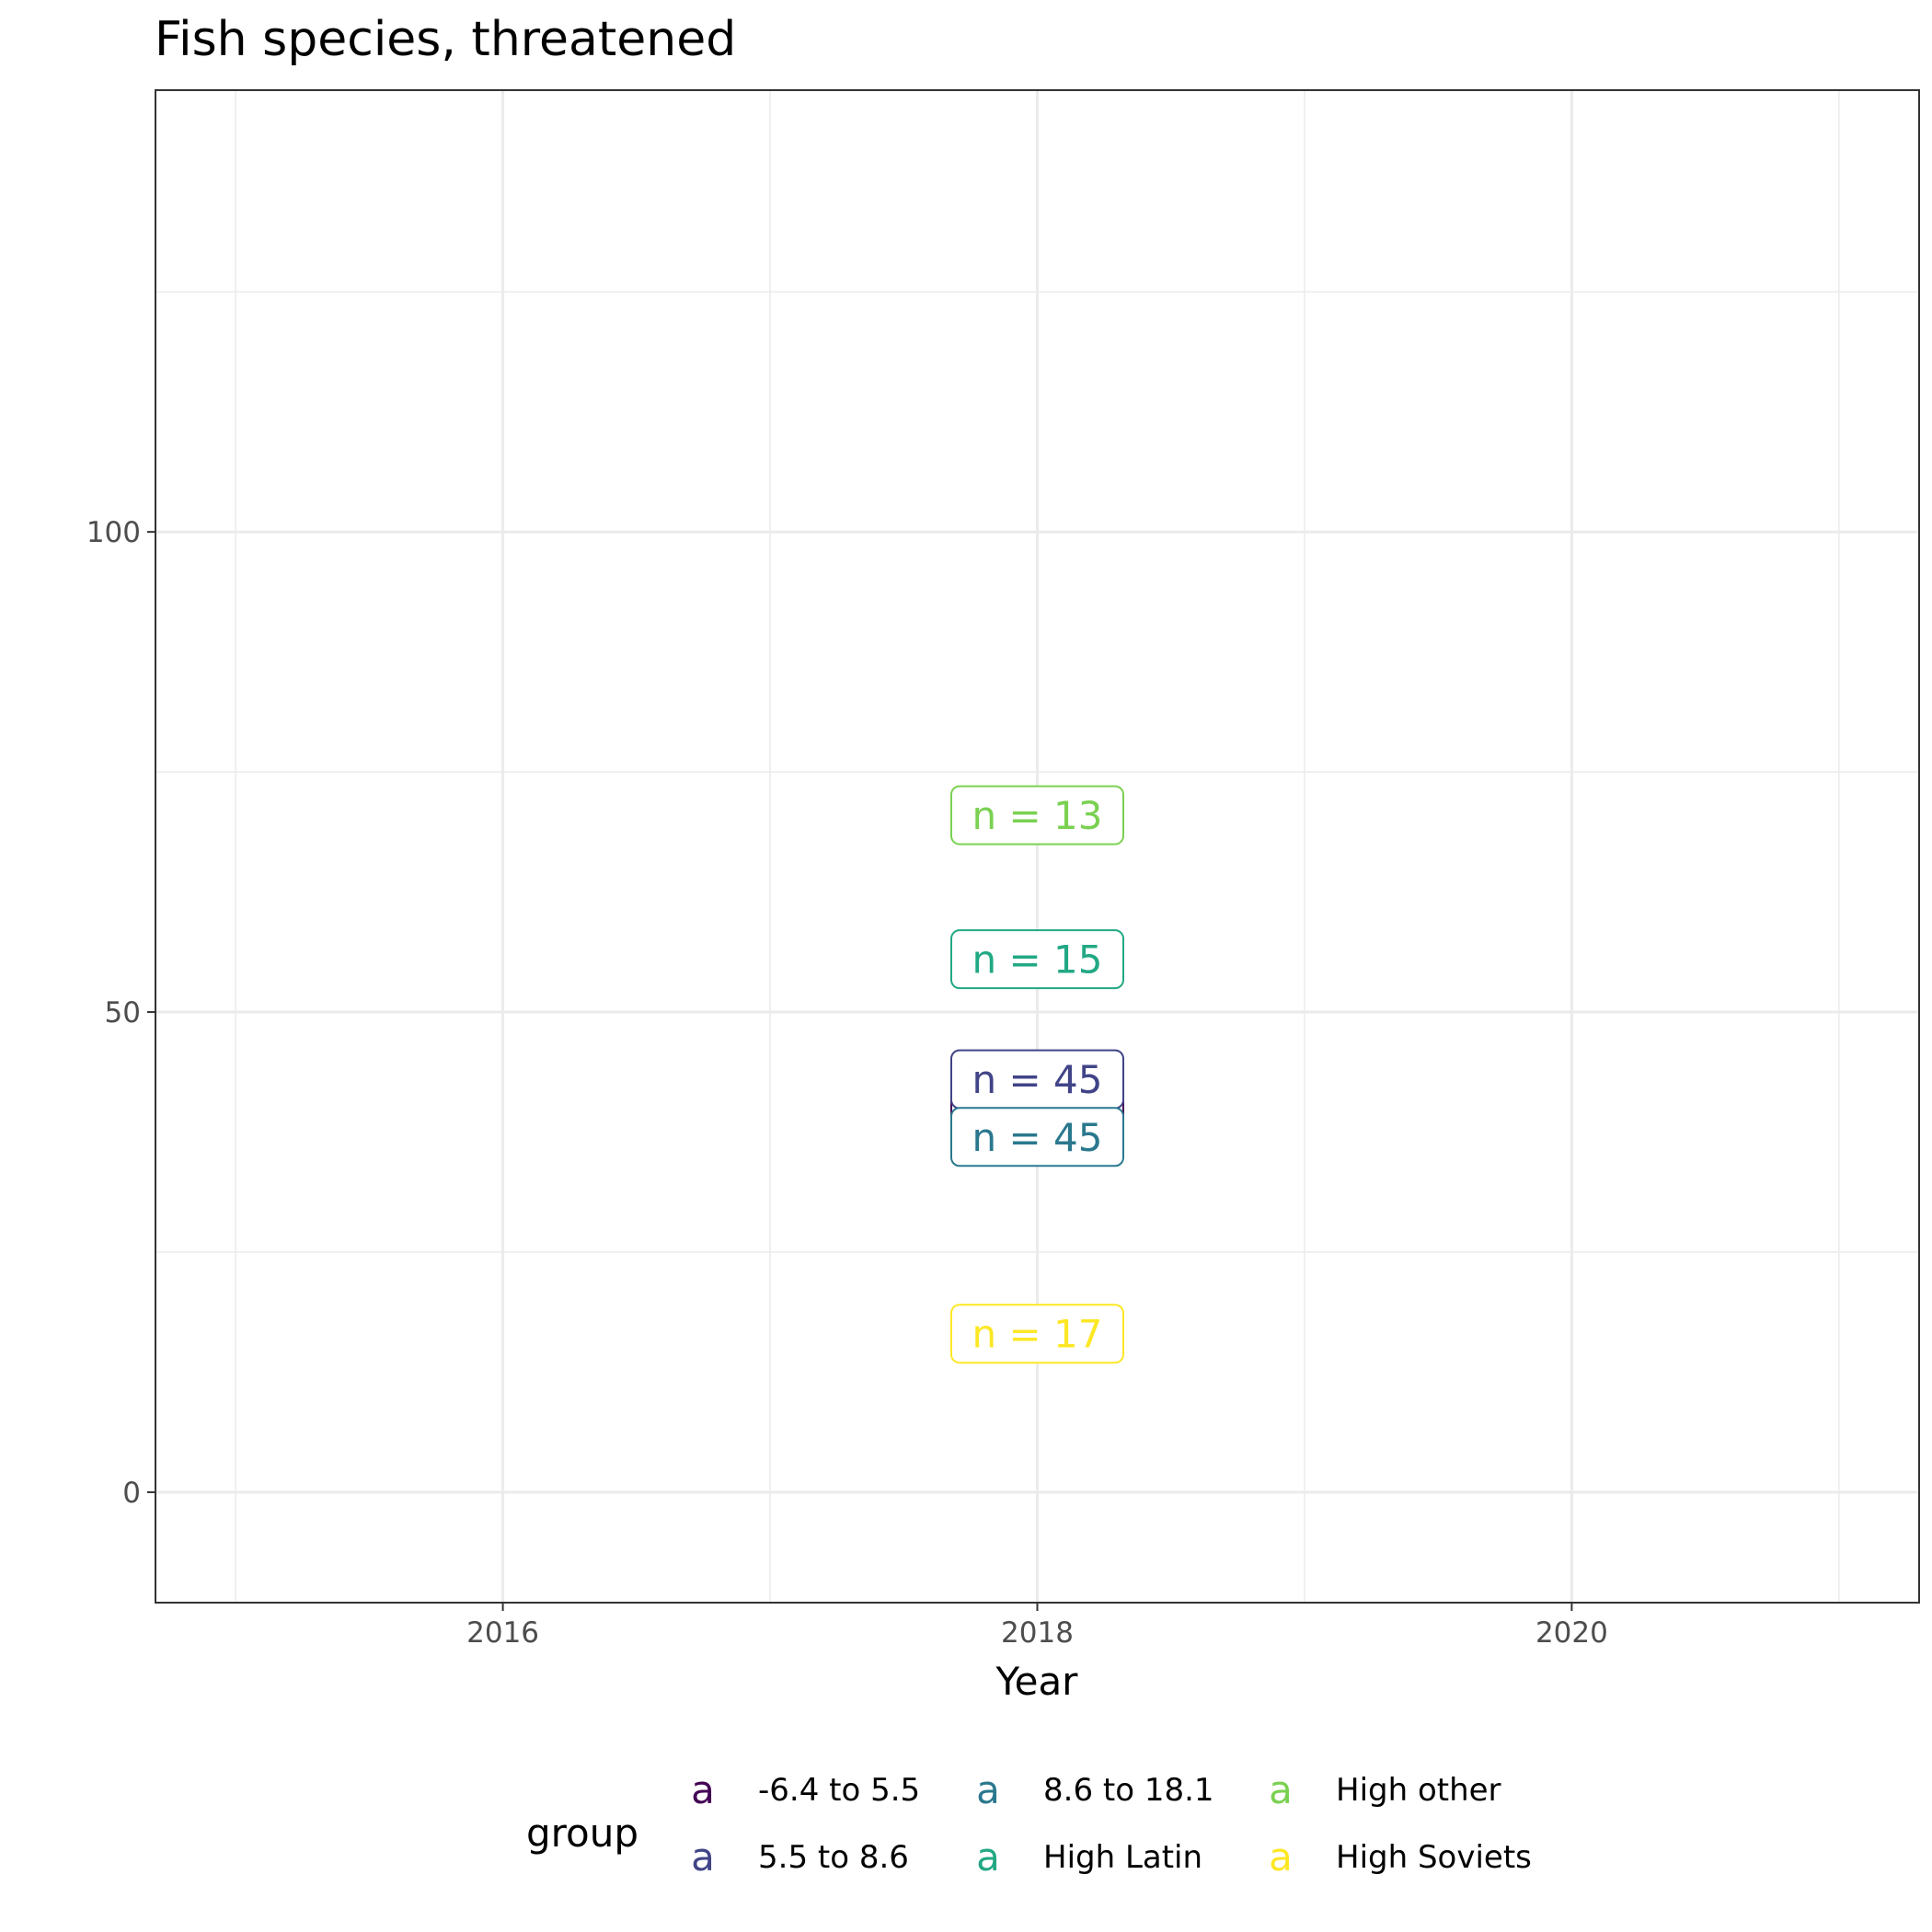  I want to click on data-label: n = 17, so click(1037, 1334).